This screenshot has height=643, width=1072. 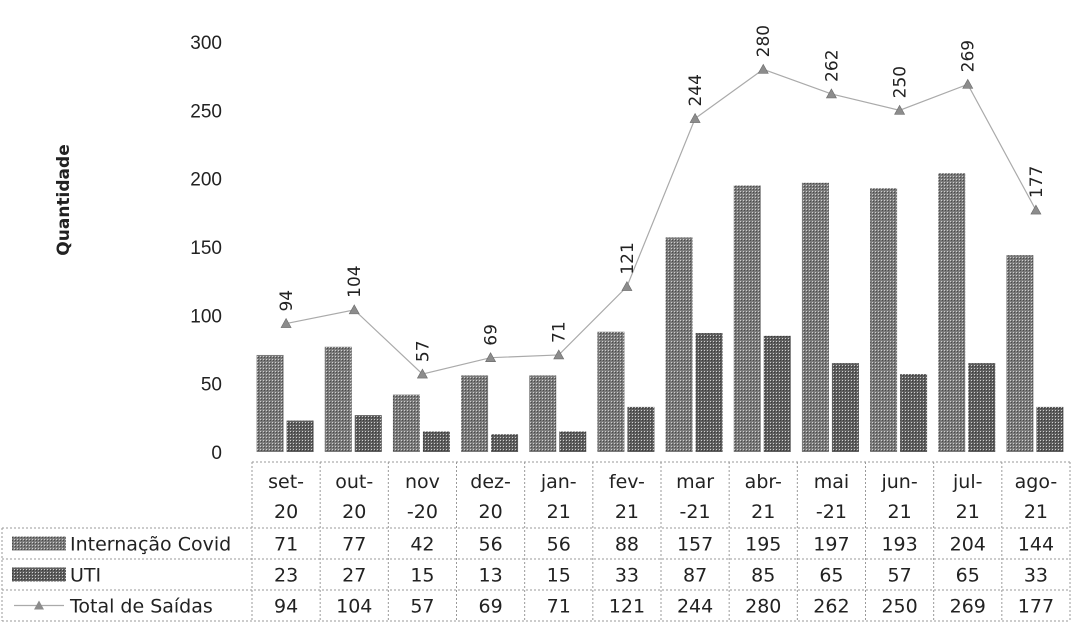 What do you see at coordinates (150, 545) in the screenshot?
I see `internacao-covid-legend-label: Internação Covid` at bounding box center [150, 545].